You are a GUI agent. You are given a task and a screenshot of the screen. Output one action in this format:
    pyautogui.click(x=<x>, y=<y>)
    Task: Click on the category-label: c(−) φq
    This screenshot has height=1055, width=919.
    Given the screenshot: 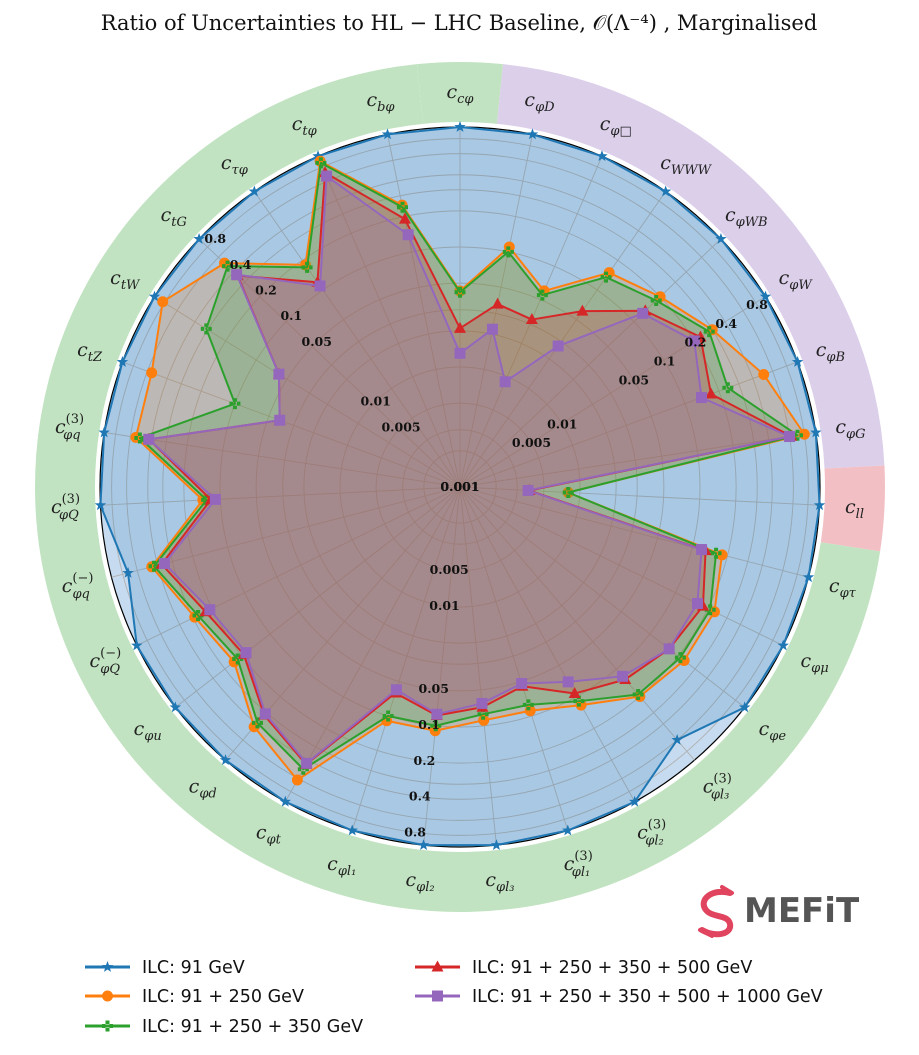 What is the action you would take?
    pyautogui.click(x=78, y=586)
    